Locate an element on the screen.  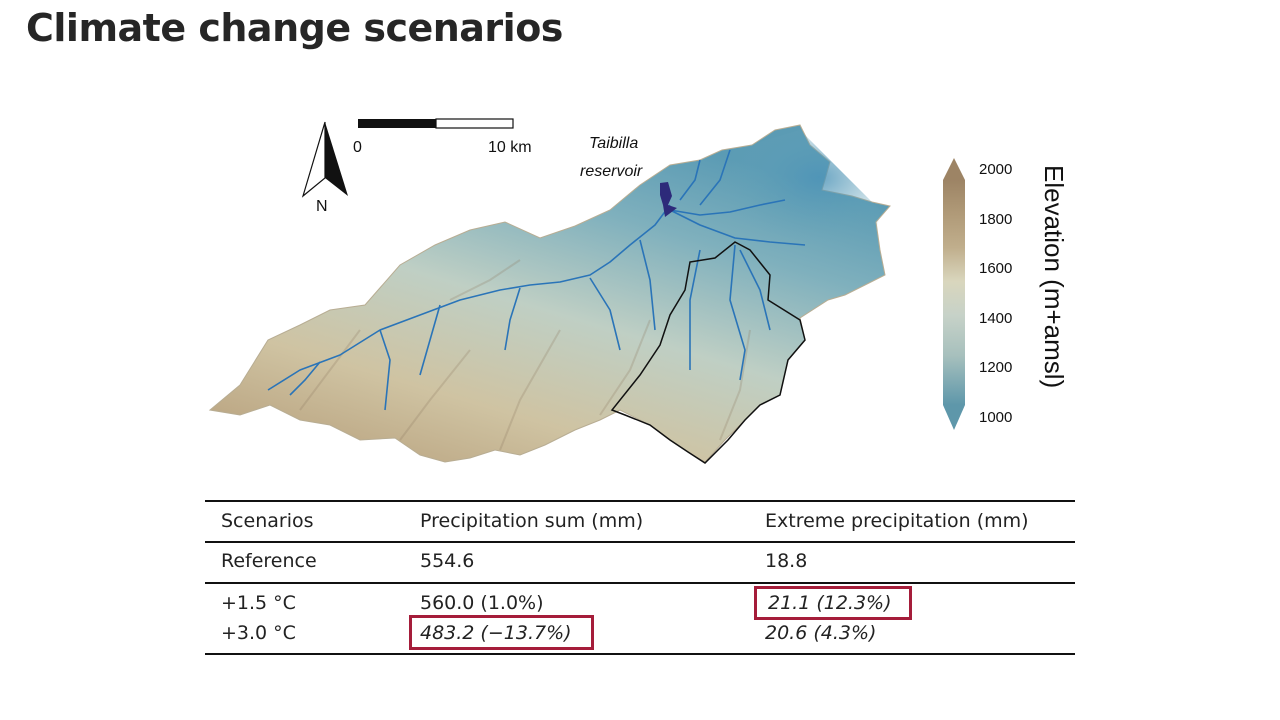
reference-sum: 554.6 is located at coordinates (447, 561).